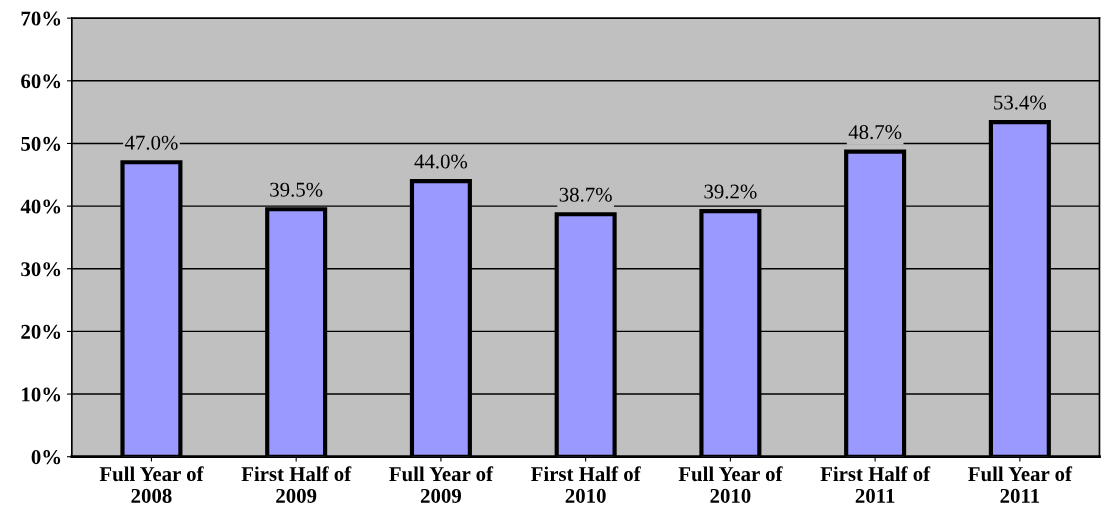  Describe the element at coordinates (730, 191) in the screenshot. I see `data-label: 39.2%` at that location.